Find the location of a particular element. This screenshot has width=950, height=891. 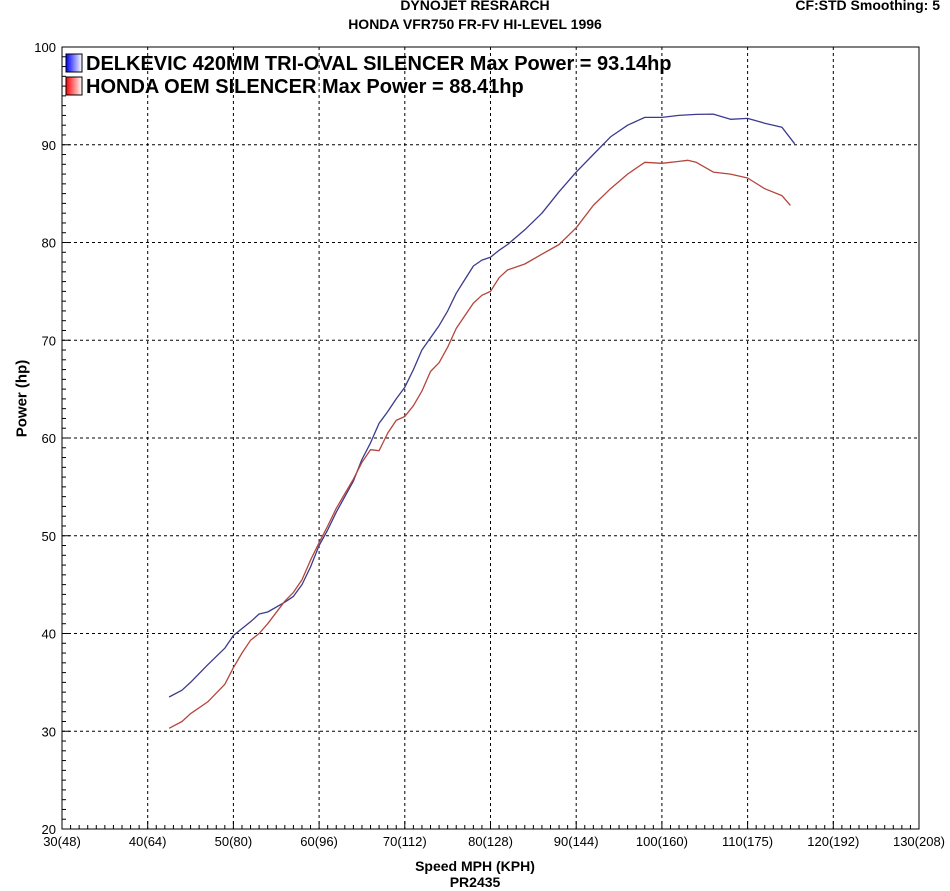

y-tick-label-3: 50 is located at coordinates (49, 536).